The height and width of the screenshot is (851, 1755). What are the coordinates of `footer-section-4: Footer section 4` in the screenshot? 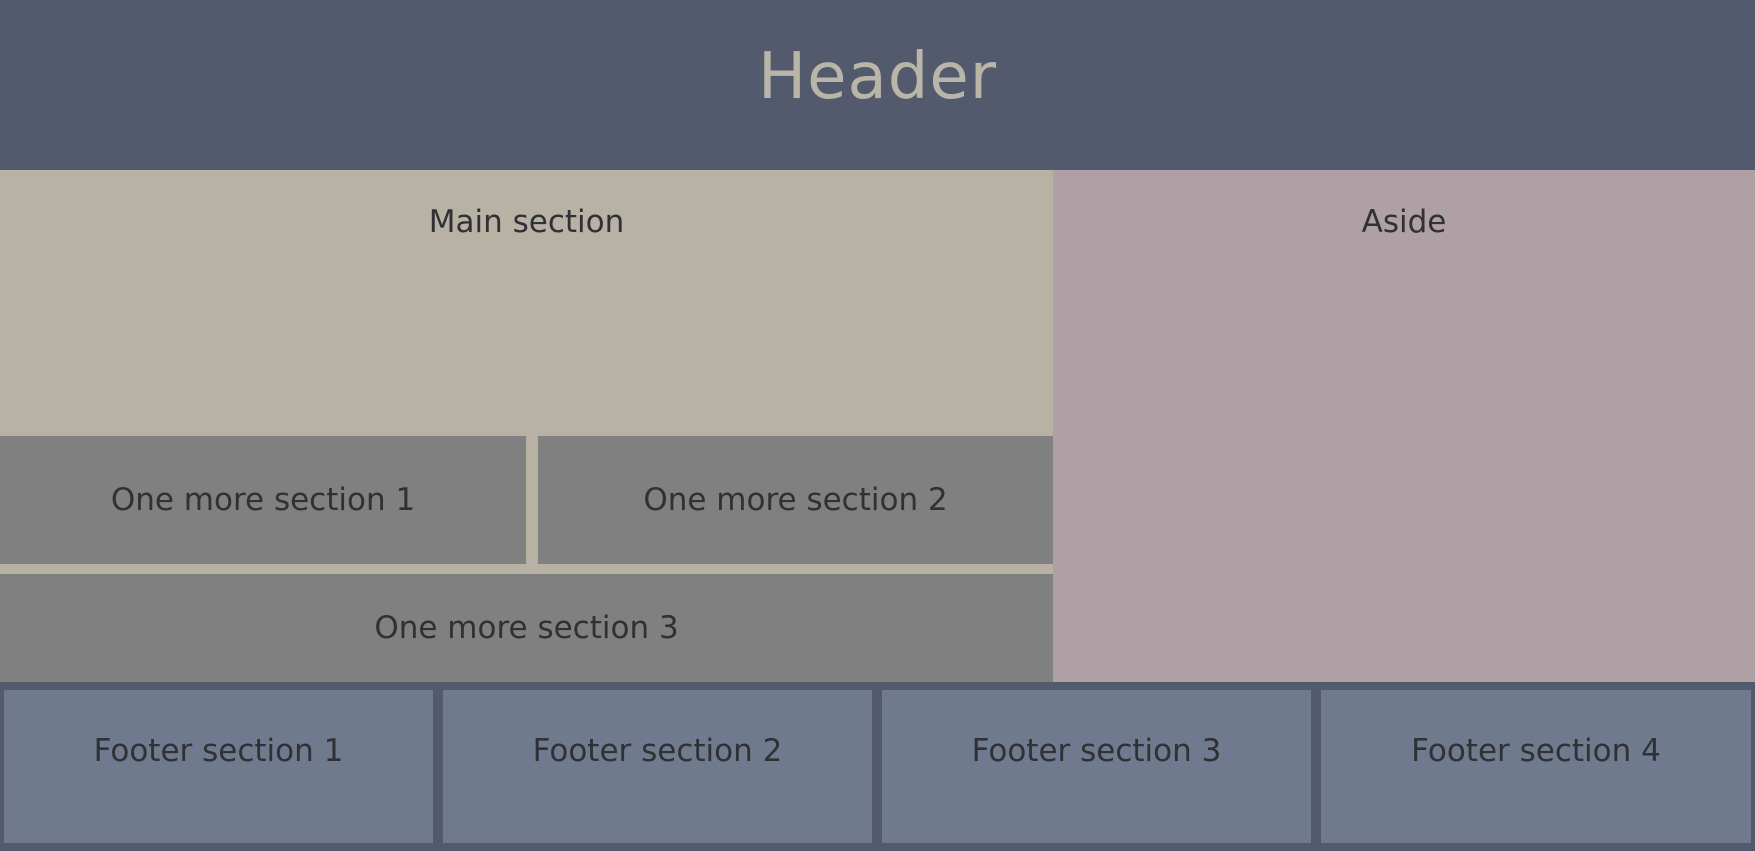 It's located at (1536, 766).